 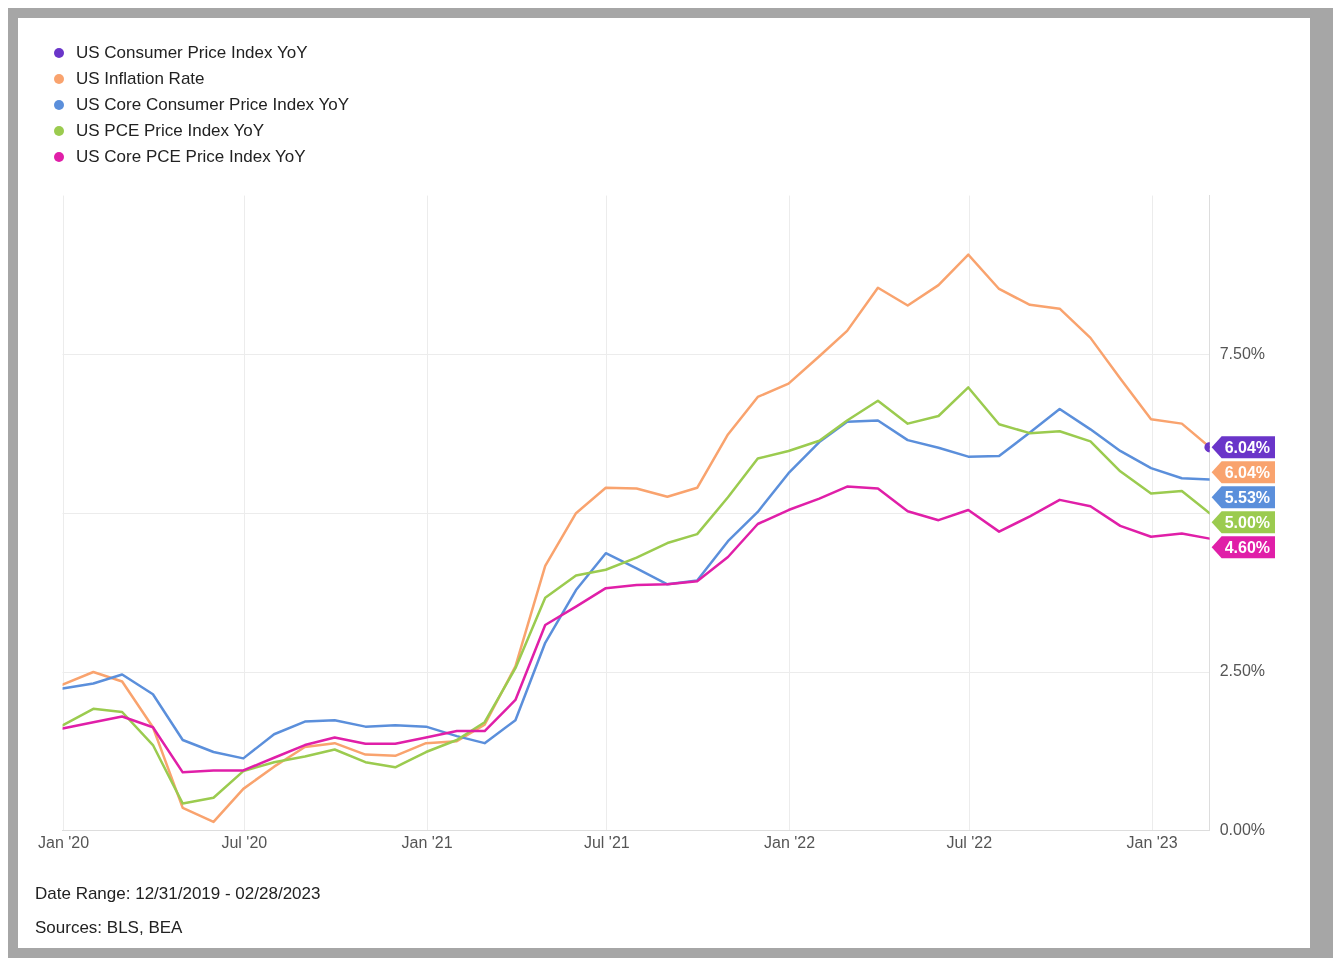 I want to click on x-tick-label: Jan '20, so click(x=64, y=842).